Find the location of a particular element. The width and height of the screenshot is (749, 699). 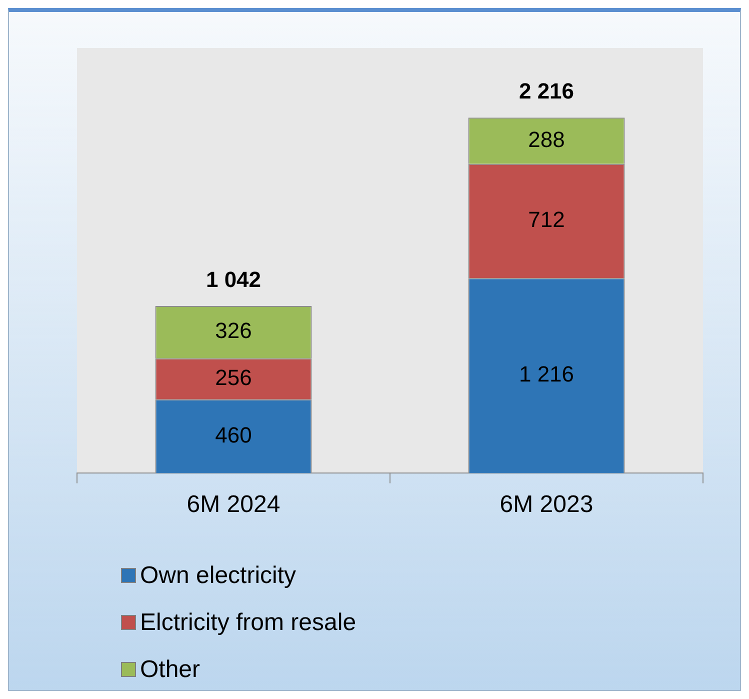

total-label: 1 042 is located at coordinates (234, 279).